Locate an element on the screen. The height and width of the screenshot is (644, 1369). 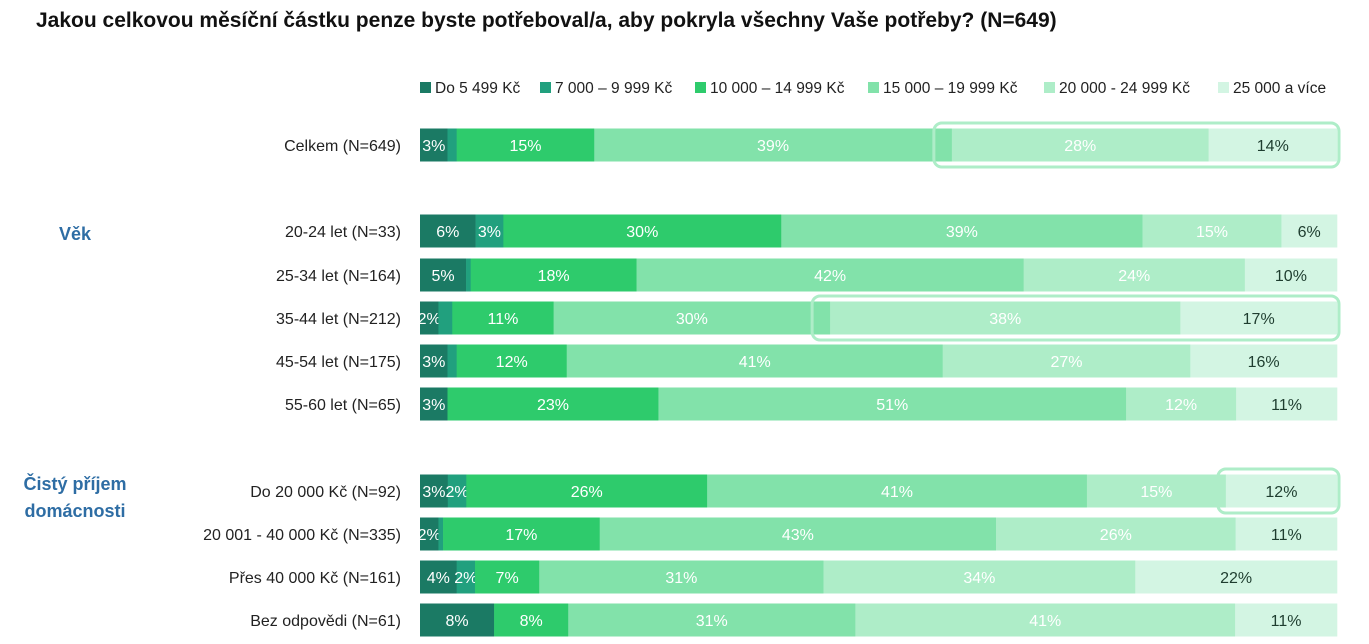
bar-value-label: 22% is located at coordinates (1236, 578).